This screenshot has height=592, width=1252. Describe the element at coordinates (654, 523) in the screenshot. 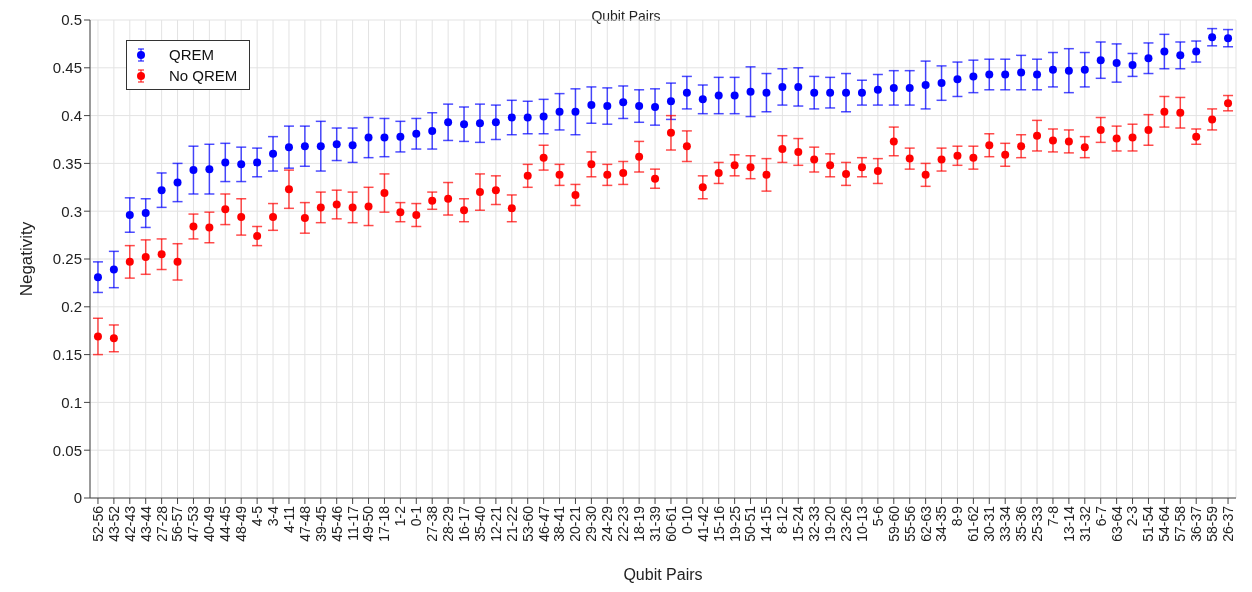

I see `x-tick-label: 31-39` at that location.